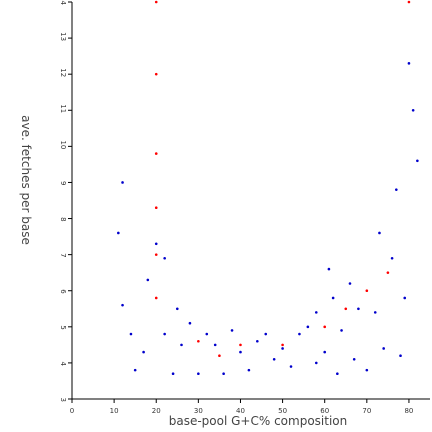 Image resolution: width=432 pixels, height=432 pixels. Describe the element at coordinates (198, 411) in the screenshot. I see `x-tick-label: 30` at that location.